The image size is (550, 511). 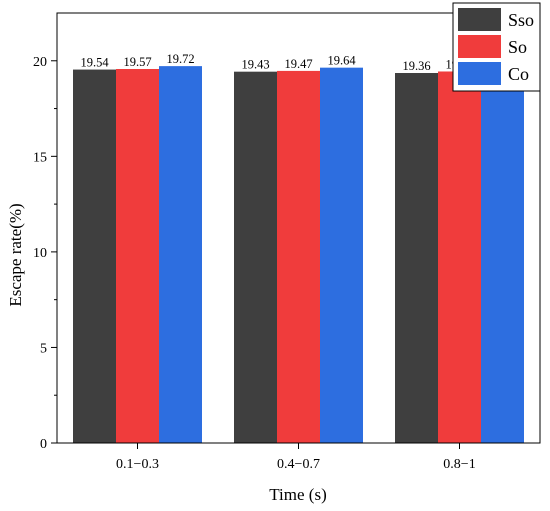 I want to click on y-tick-label-0: 0, so click(x=43, y=444).